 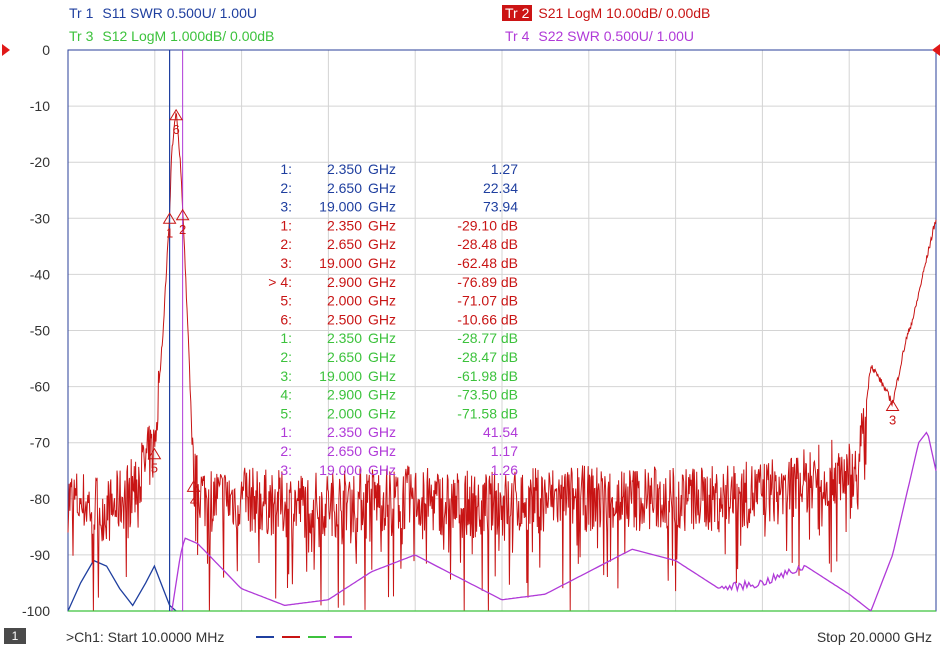 What do you see at coordinates (487, 225) in the screenshot?
I see `marker-table-value: -29.10 dB` at bounding box center [487, 225].